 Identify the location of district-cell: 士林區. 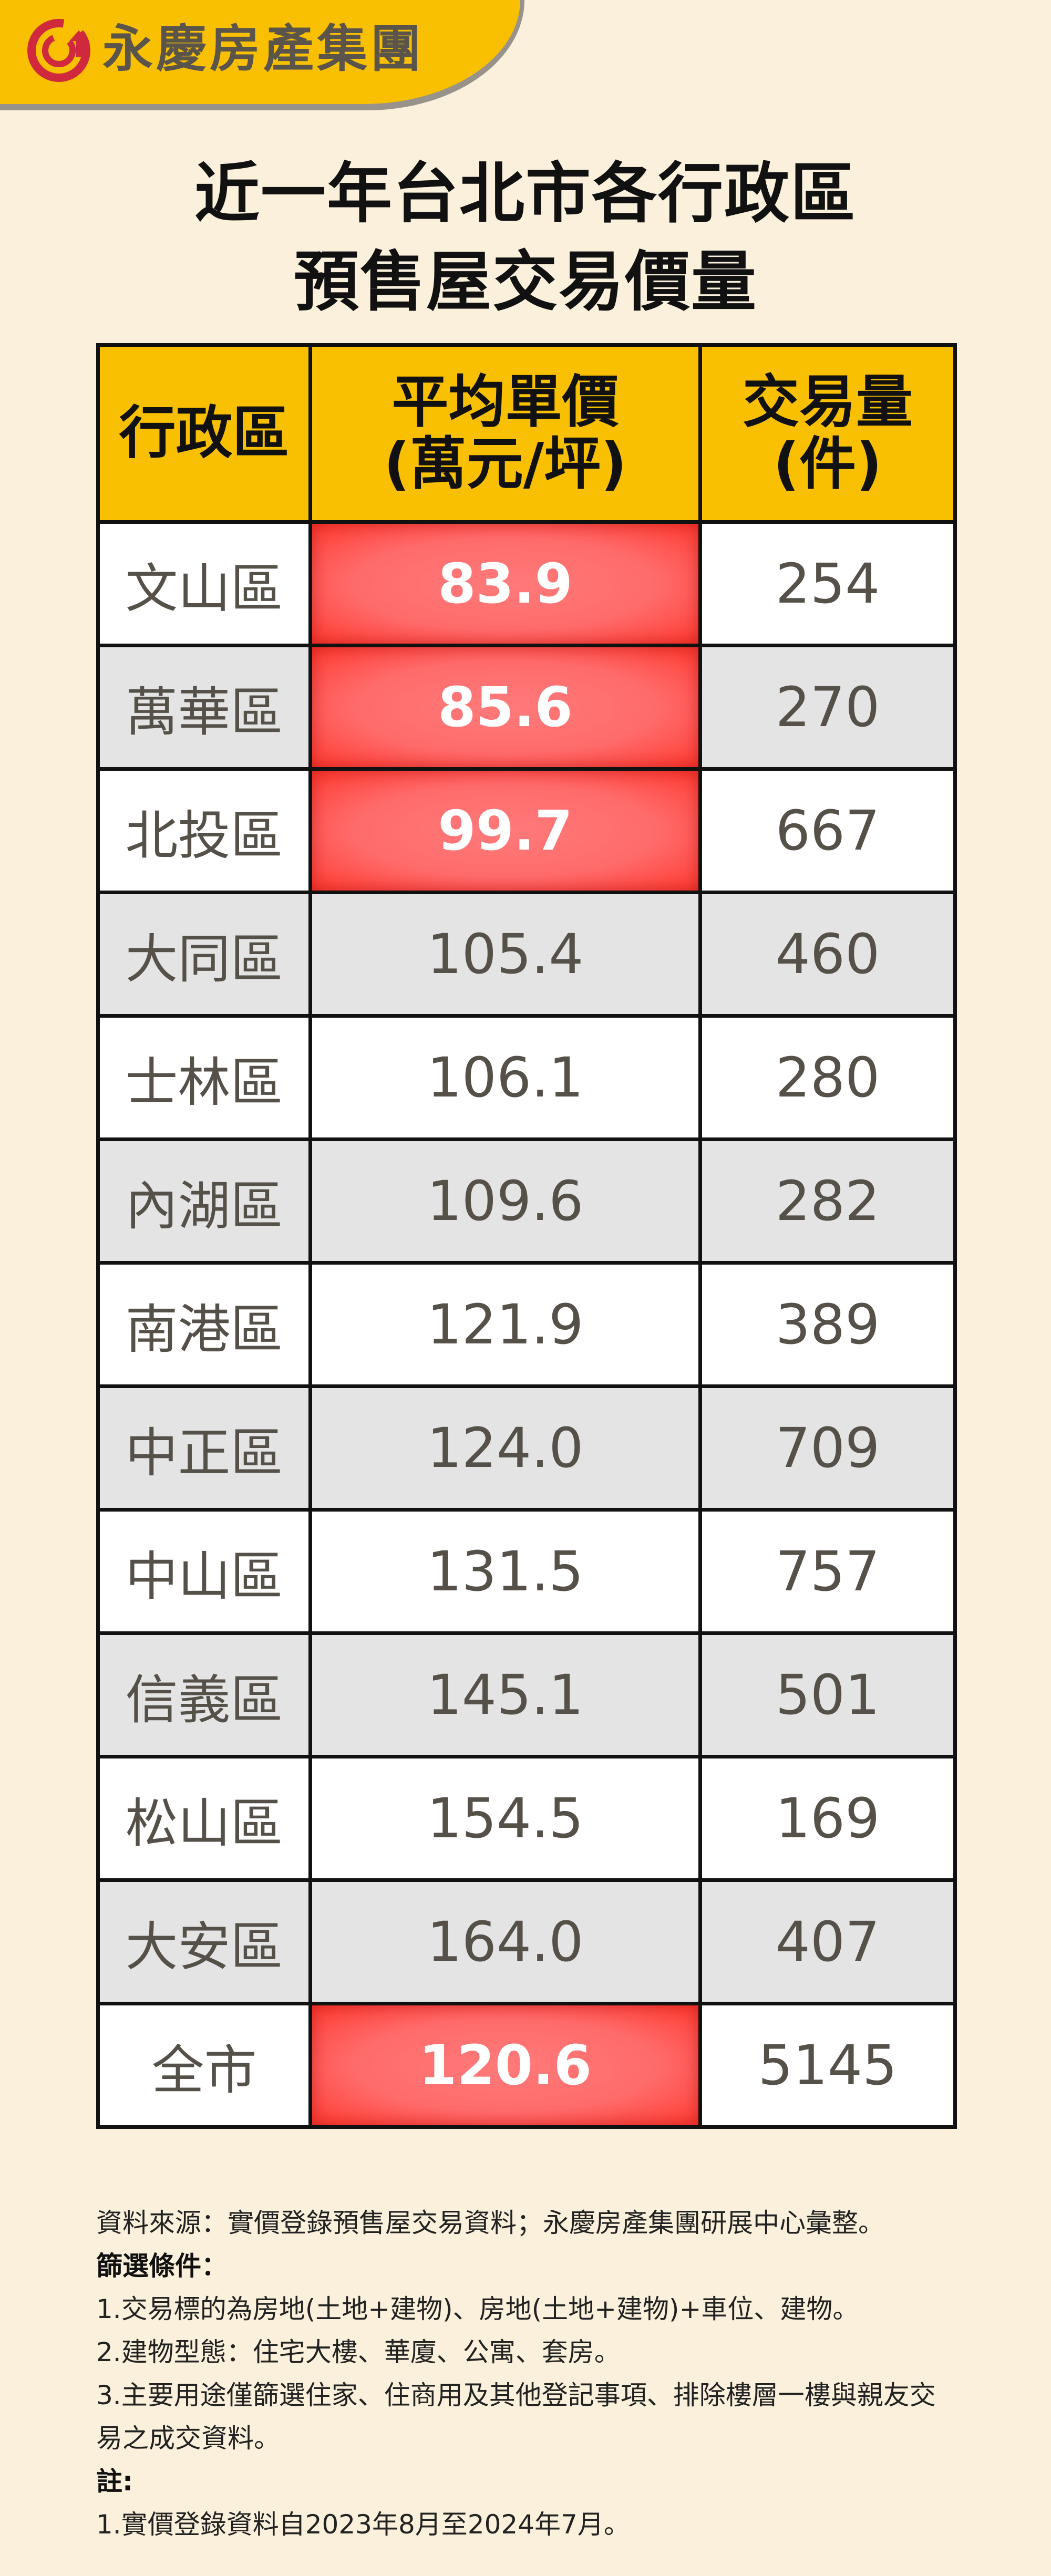
(204, 1077).